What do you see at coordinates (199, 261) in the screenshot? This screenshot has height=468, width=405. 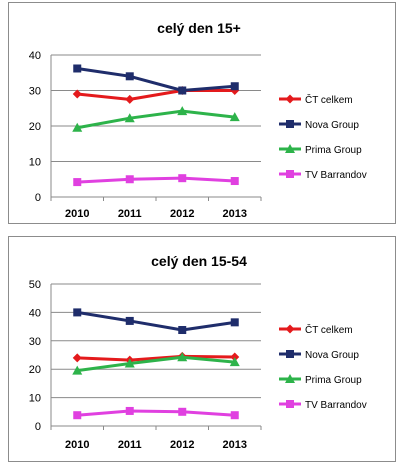 I see `chart-title: celý den 15-54` at bounding box center [199, 261].